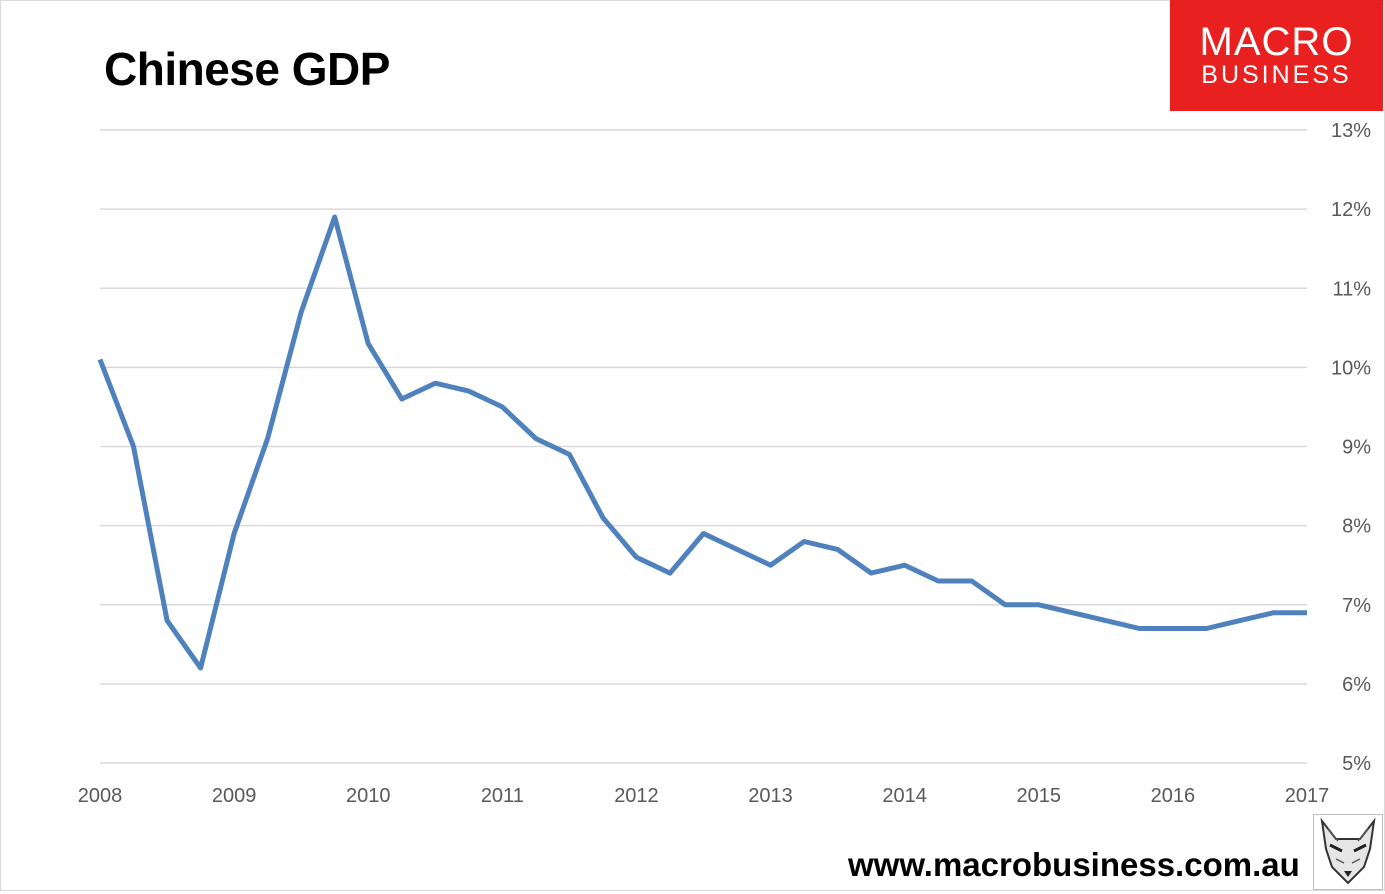  Describe the element at coordinates (234, 796) in the screenshot. I see `x-tick-label: 2009` at that location.